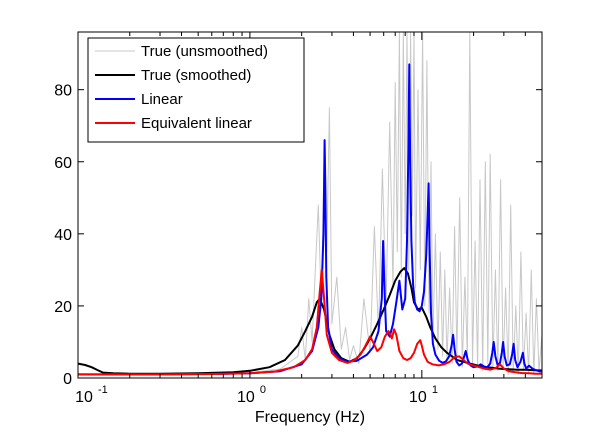  I want to click on legend-label-3: Equivalent linear, so click(196, 123).